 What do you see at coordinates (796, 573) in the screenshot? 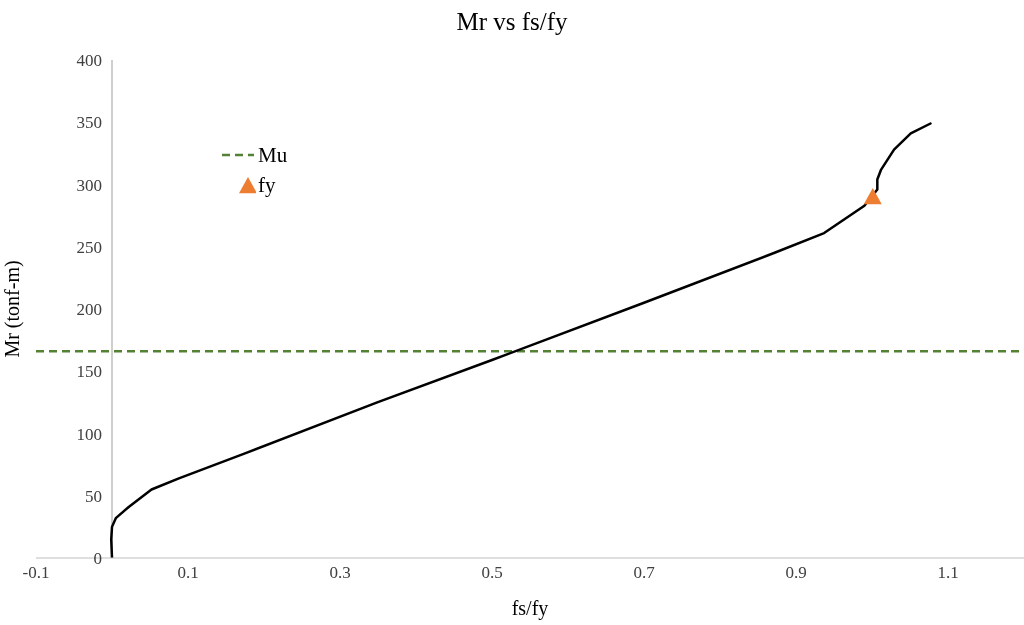
I see `x-tick-label: 0.9` at bounding box center [796, 573].